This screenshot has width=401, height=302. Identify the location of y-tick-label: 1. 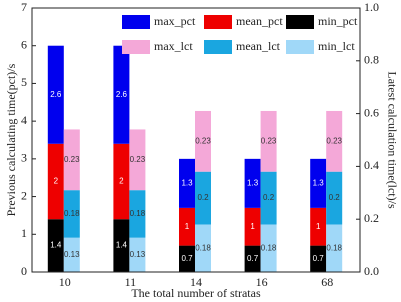
(24, 233).